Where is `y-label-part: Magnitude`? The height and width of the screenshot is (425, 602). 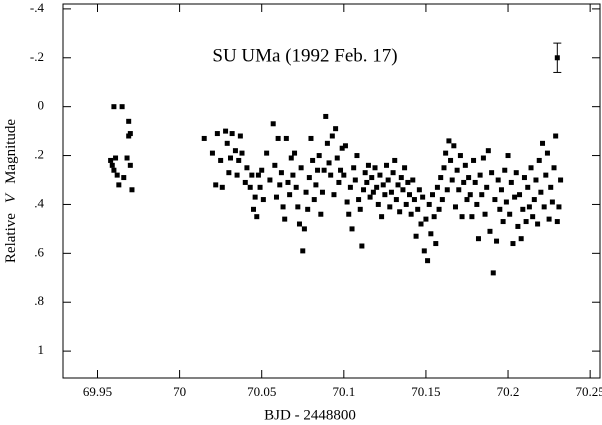 y-label-part: Magnitude is located at coordinates (11, 151).